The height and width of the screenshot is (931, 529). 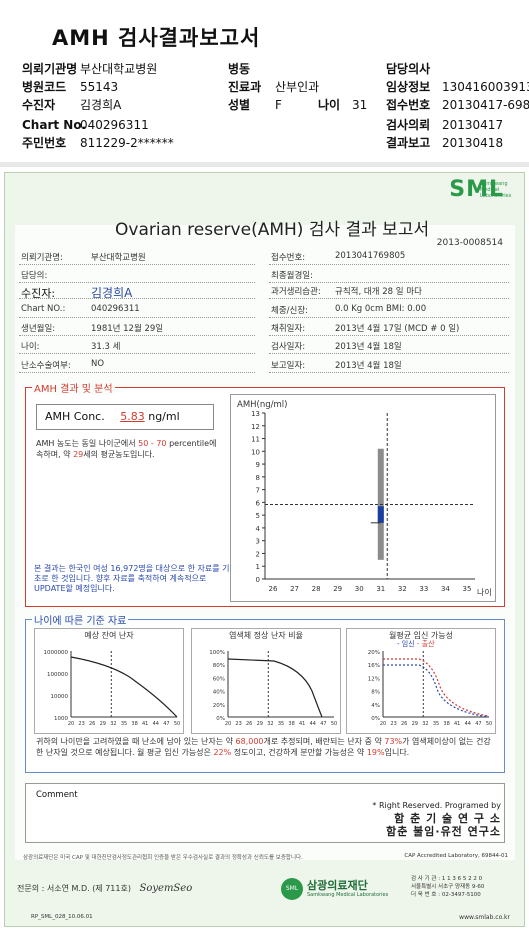 I want to click on test-field-value: 2013년 4월 17일 (MCD # 0 일), so click(x=397, y=329).